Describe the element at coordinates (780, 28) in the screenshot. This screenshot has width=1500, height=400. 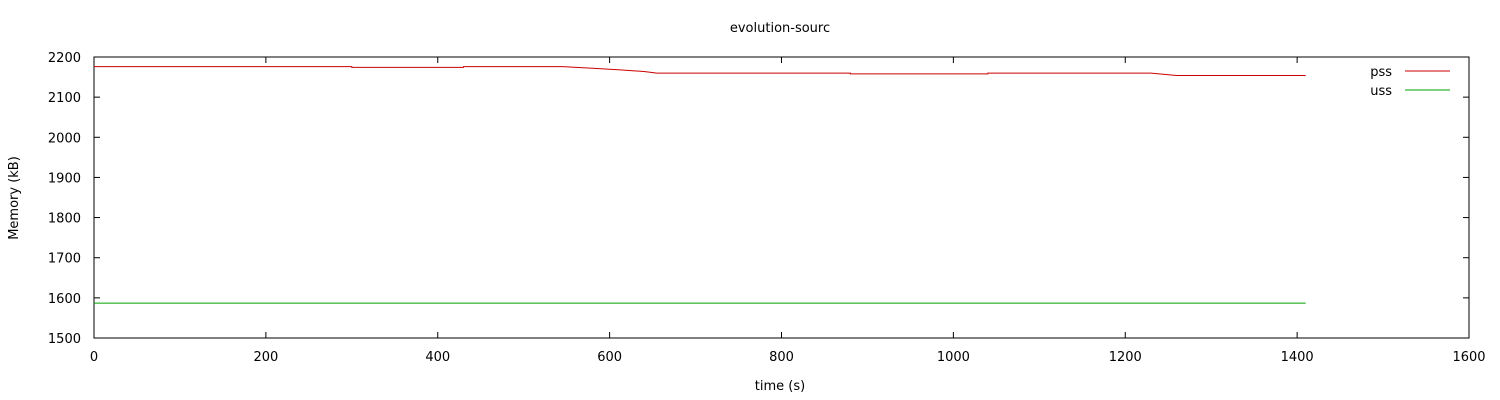
I see `chart-title: evolution-sourc` at that location.